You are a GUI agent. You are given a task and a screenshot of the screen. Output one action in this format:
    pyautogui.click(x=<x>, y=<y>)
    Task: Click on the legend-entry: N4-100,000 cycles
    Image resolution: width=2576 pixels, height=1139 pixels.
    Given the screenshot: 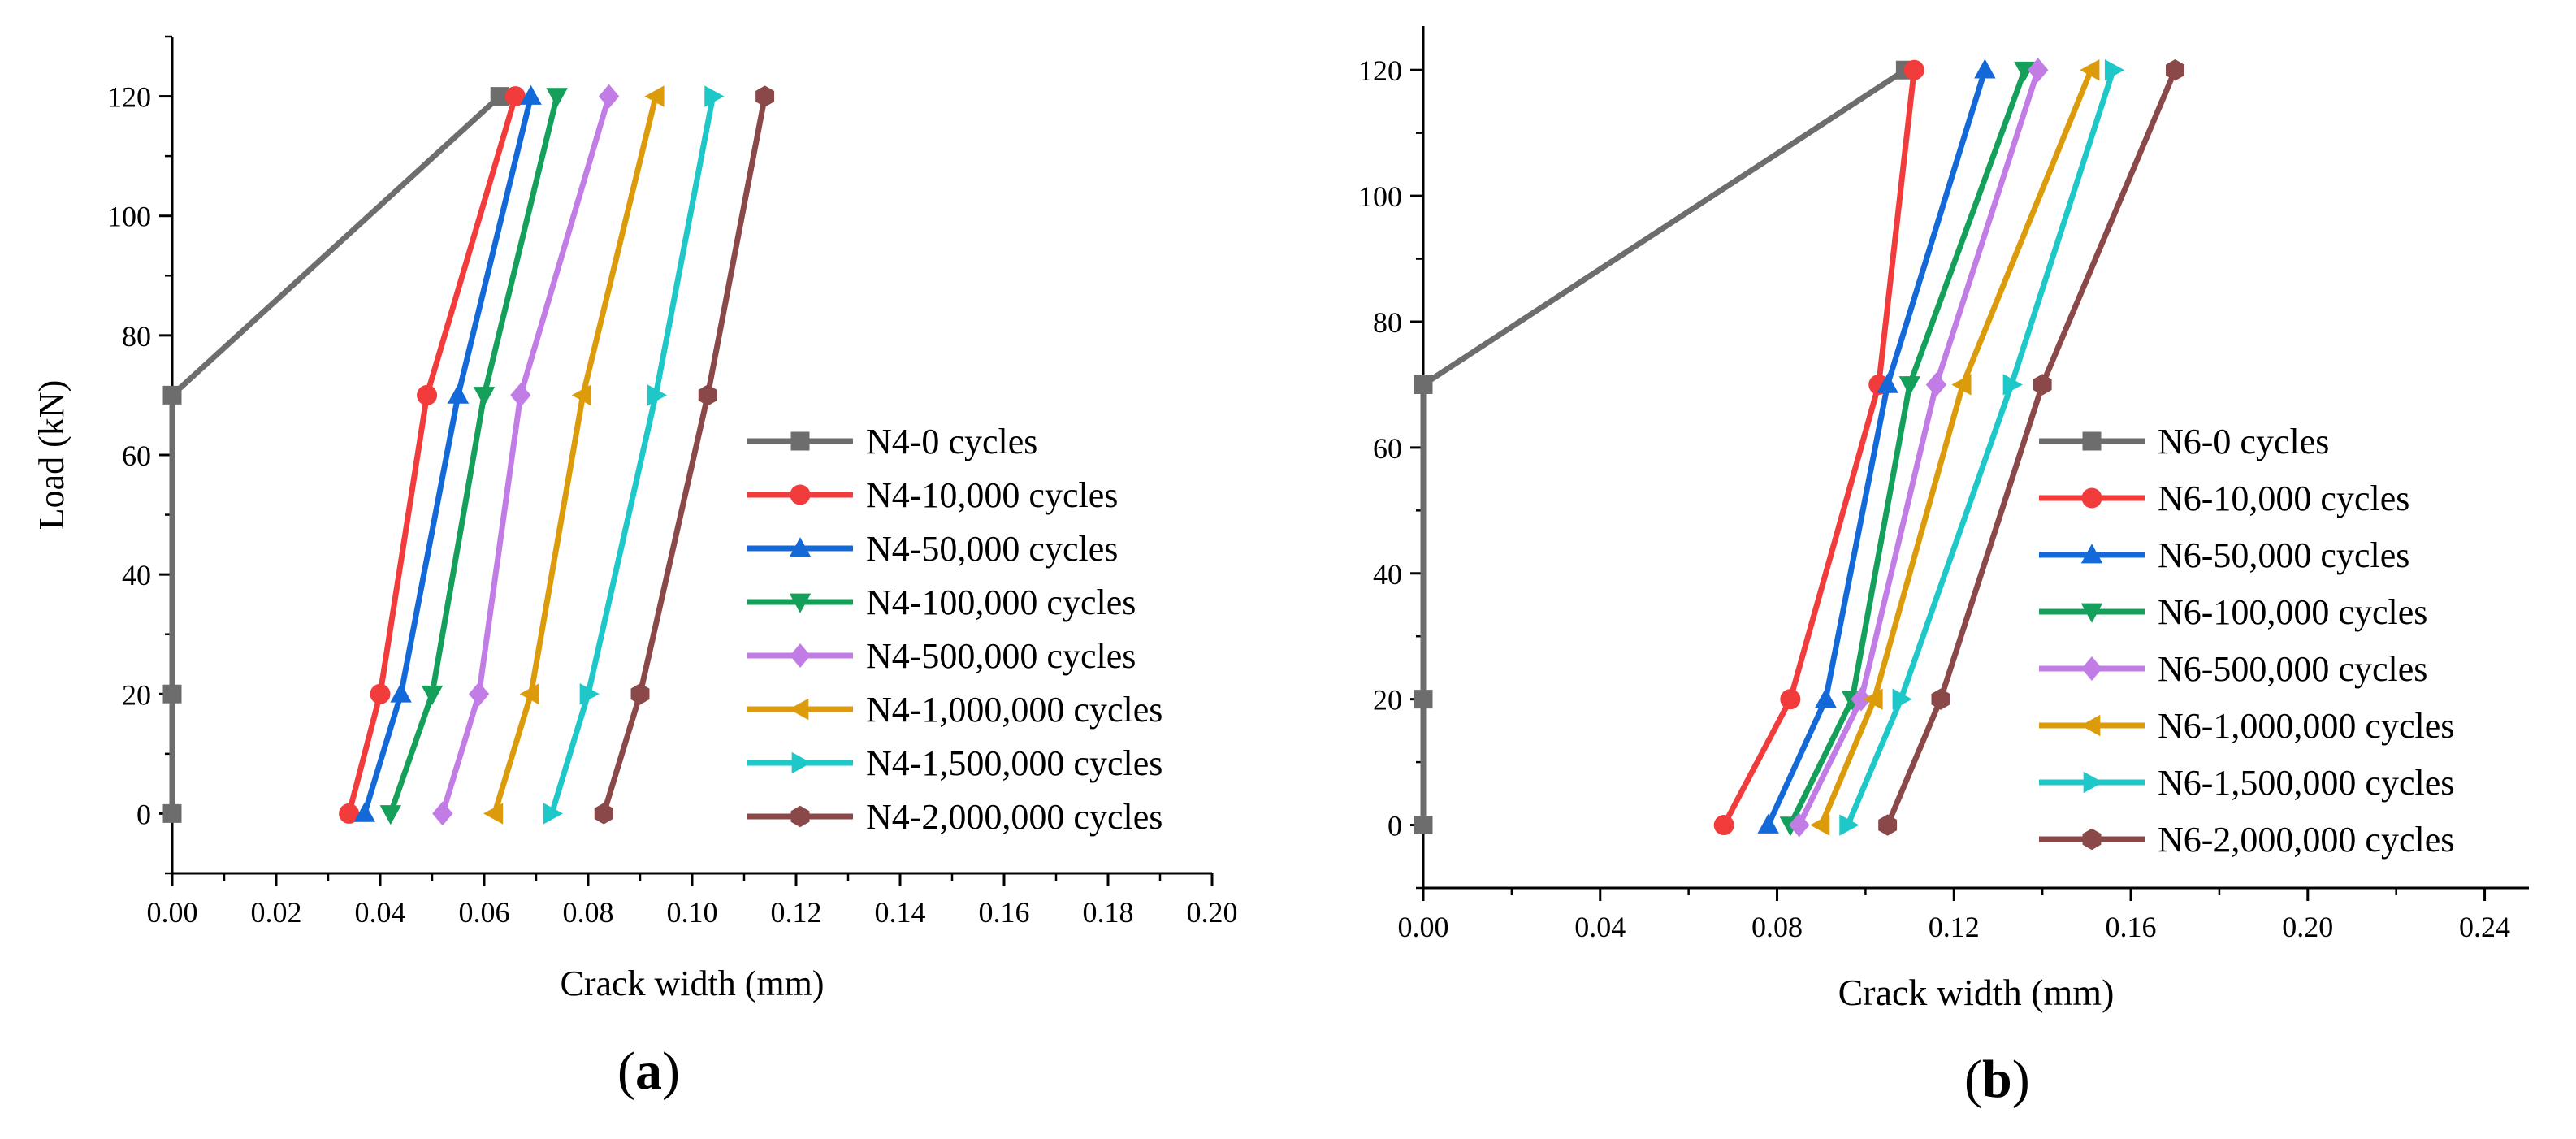 What is the action you would take?
    pyautogui.click(x=941, y=602)
    